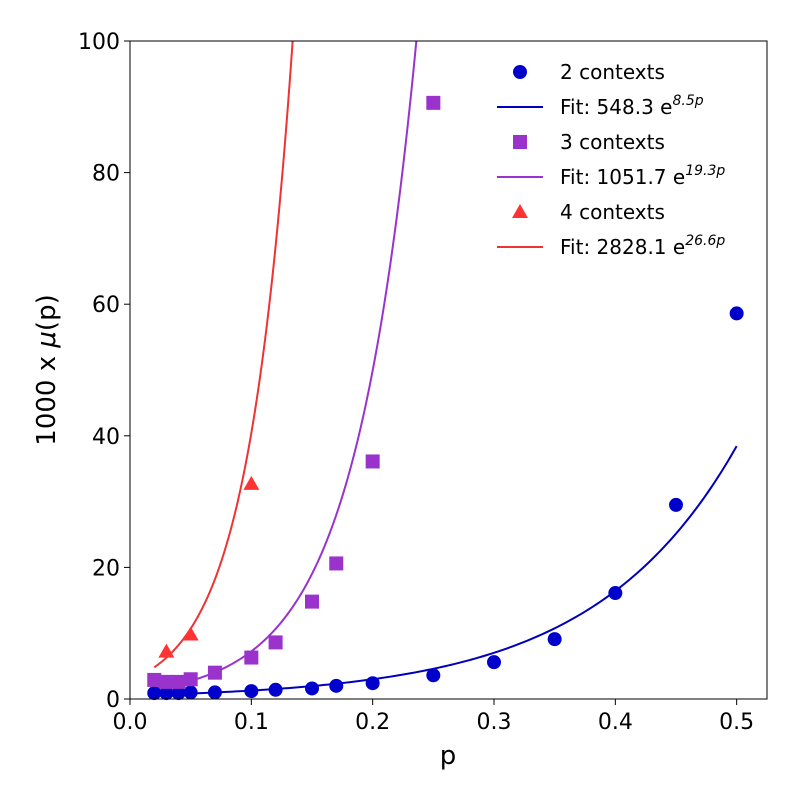 This screenshot has width=800, height=800. I want to click on y-axis-ticks: 0 20 40 60 80 100, so click(104, 371).